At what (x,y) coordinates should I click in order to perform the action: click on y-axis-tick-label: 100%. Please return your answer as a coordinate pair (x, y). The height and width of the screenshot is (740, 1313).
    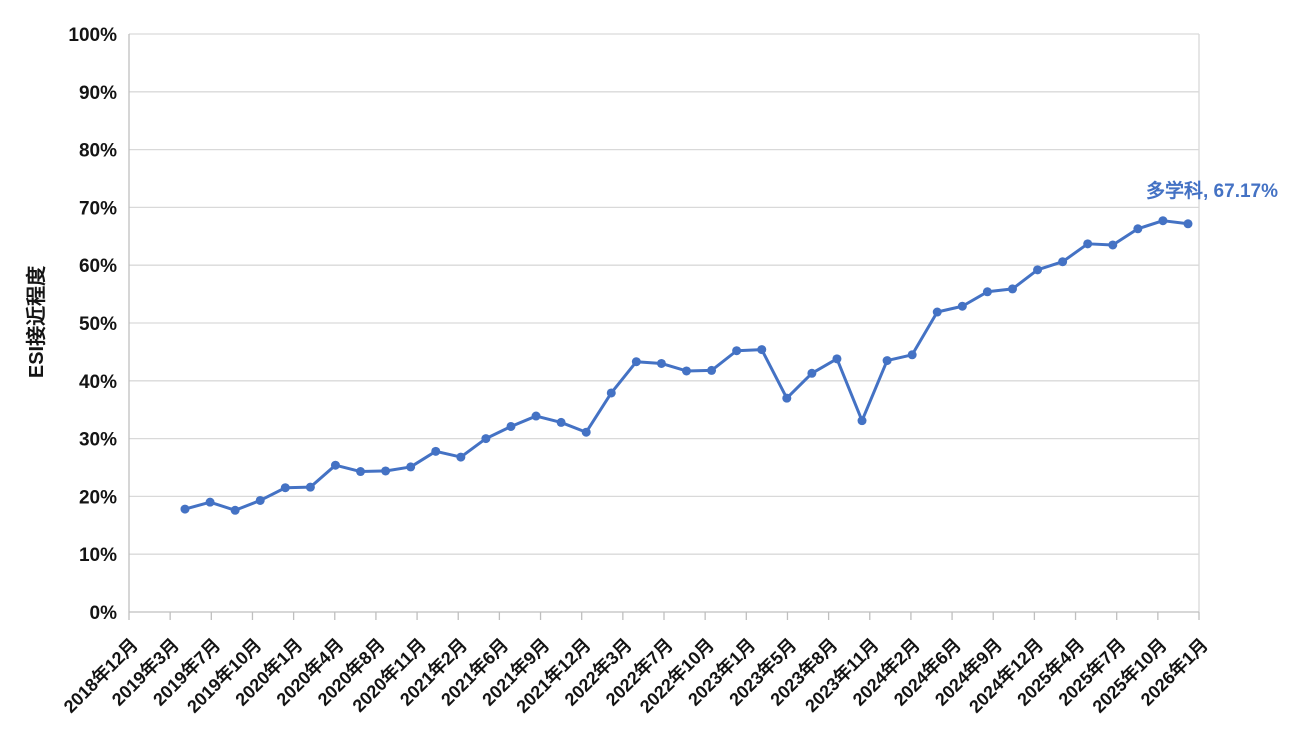
    Looking at the image, I should click on (92, 35).